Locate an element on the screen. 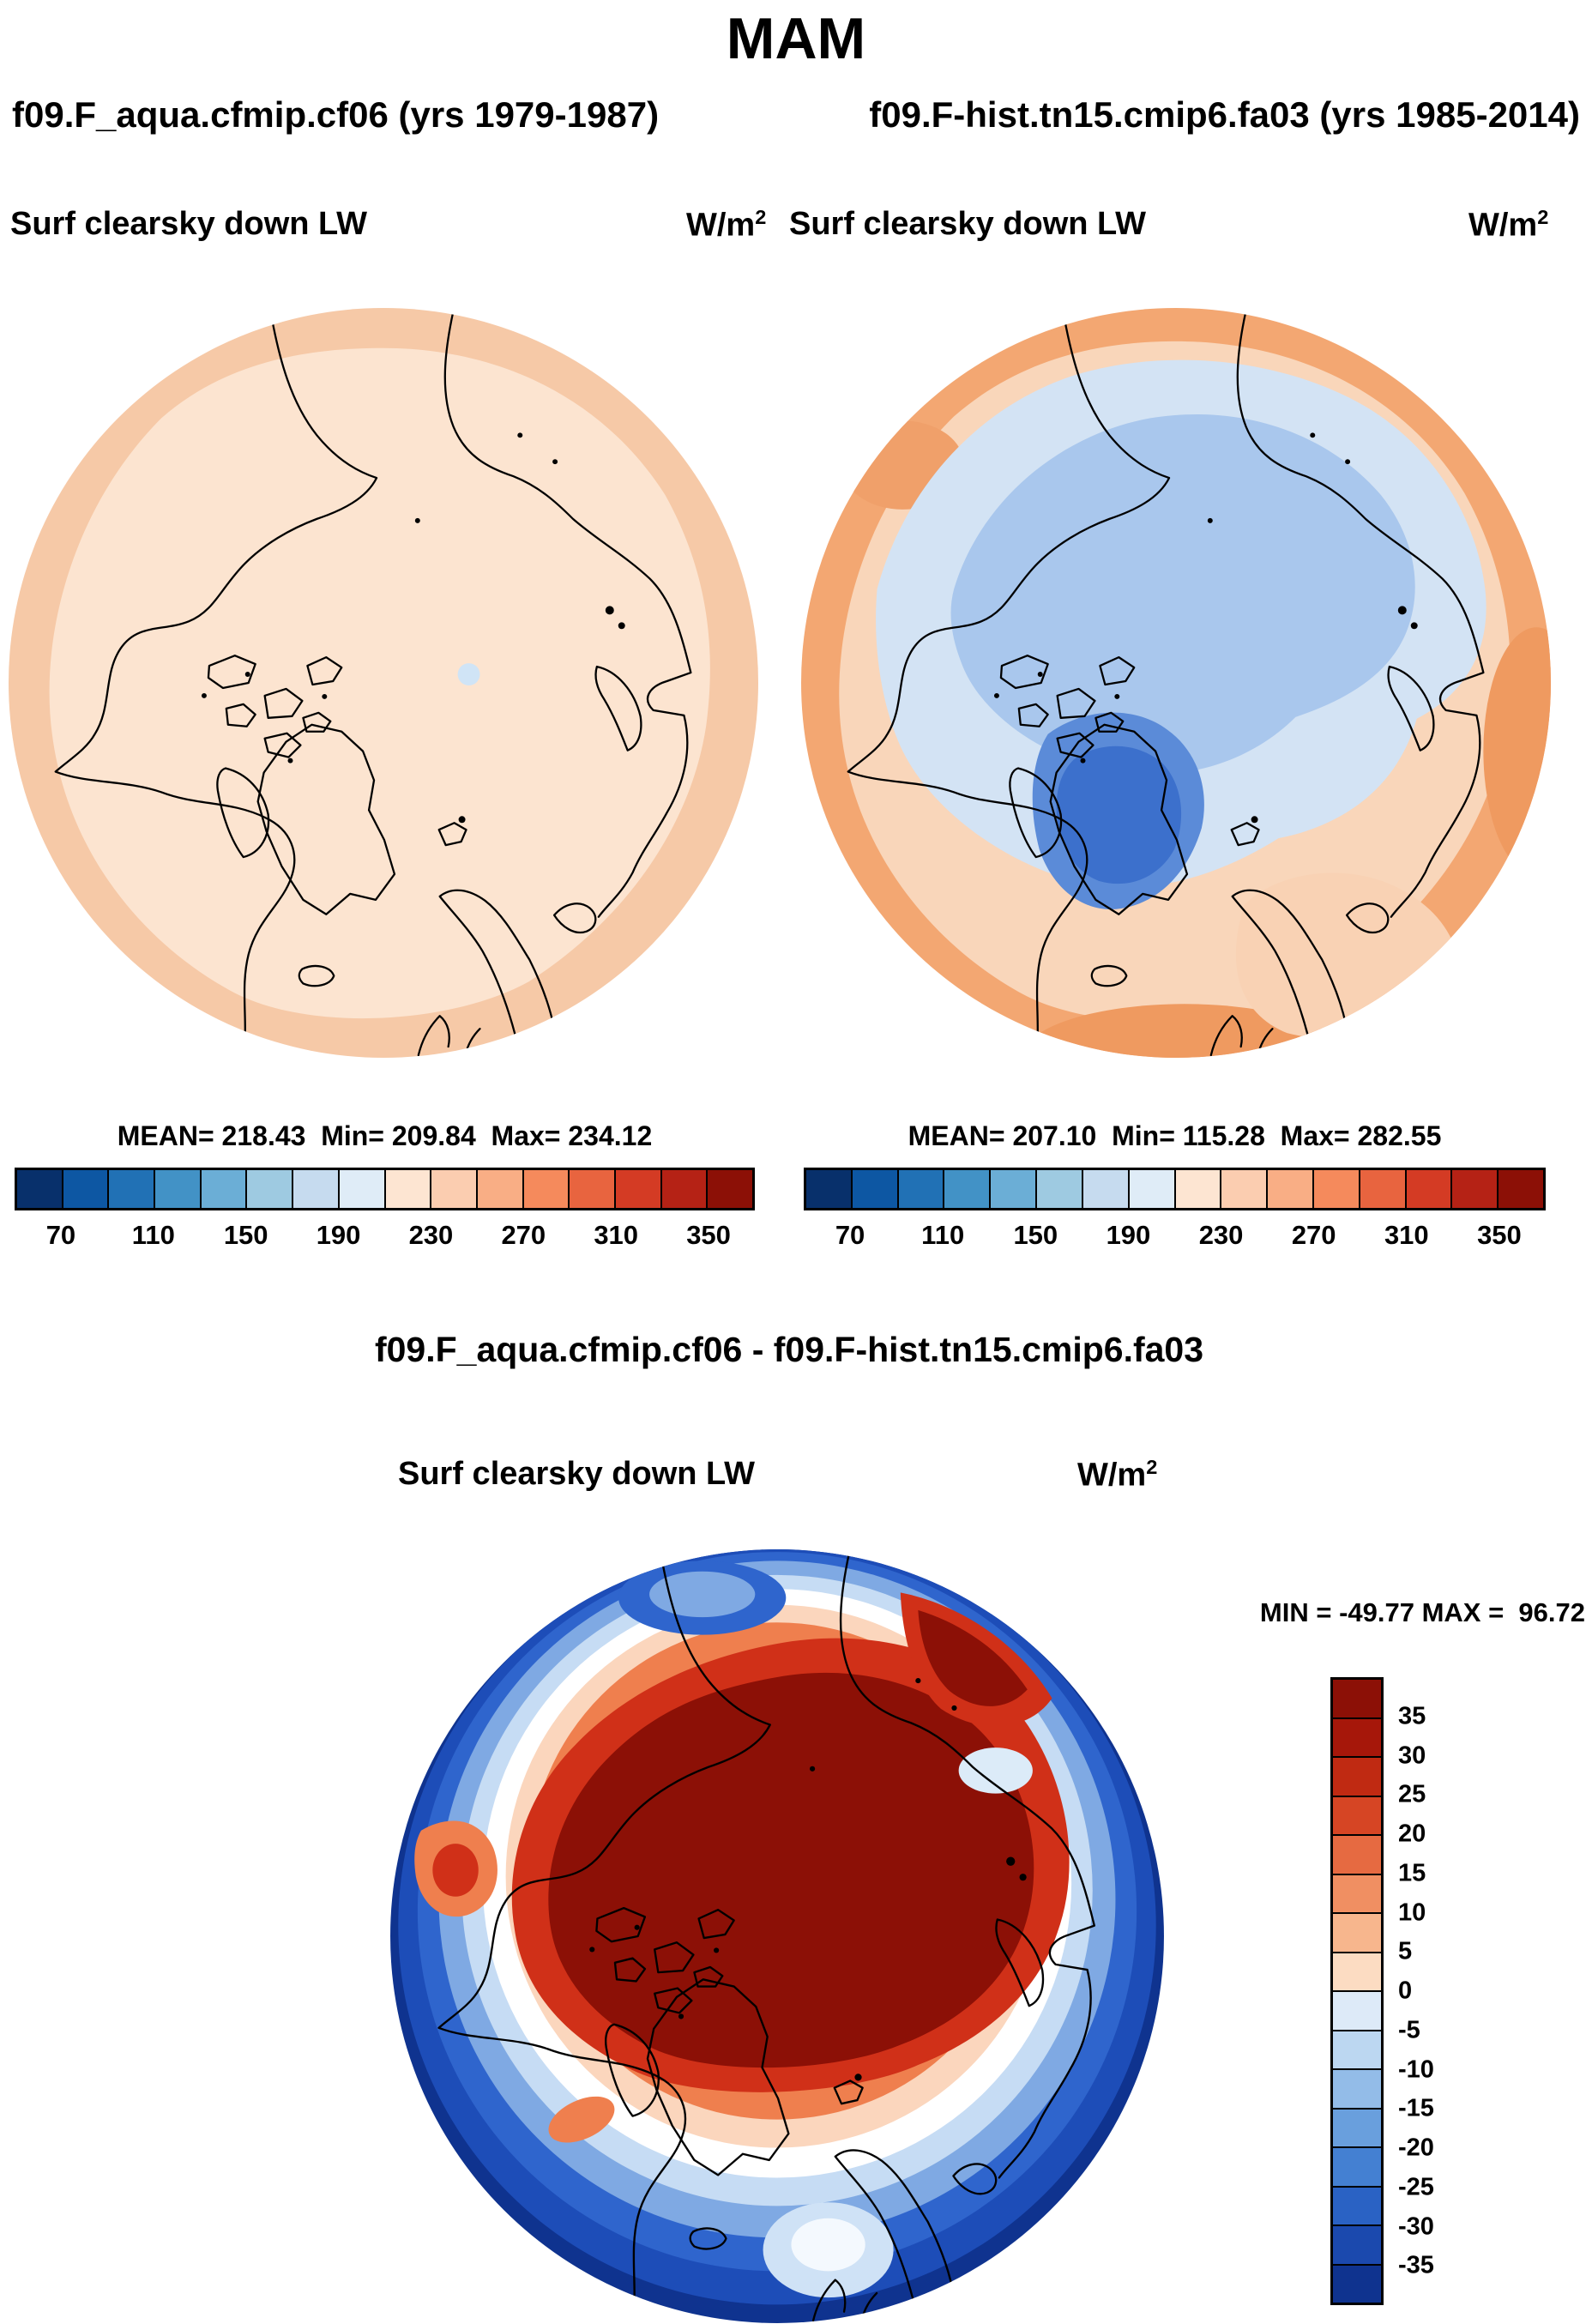  colorbar-panel1-labels: 70 110 150 190 230 270 310 350 is located at coordinates (385, 1237).